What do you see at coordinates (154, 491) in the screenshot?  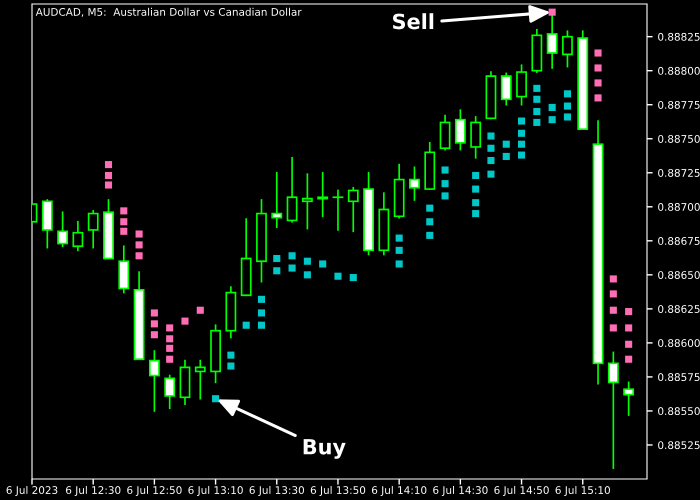 I see `x-tick-label: 6 Jul 12:50` at bounding box center [154, 491].